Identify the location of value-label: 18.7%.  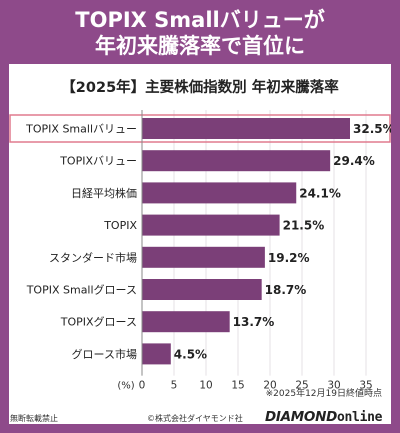
(286, 290).